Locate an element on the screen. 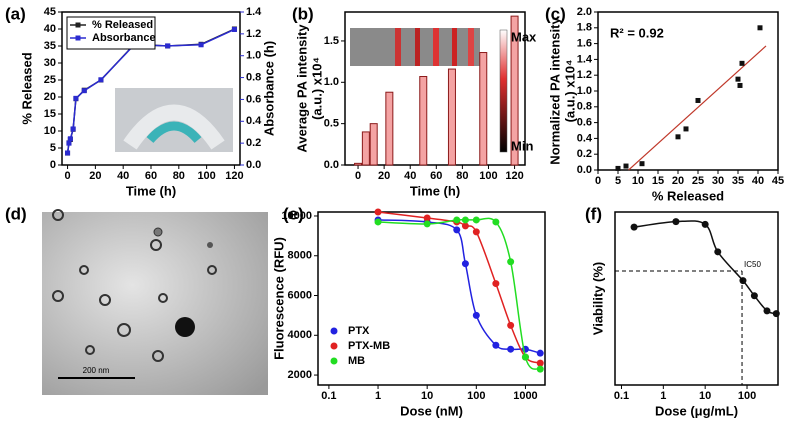  y-tick-label: 10 is located at coordinates (50, 131).